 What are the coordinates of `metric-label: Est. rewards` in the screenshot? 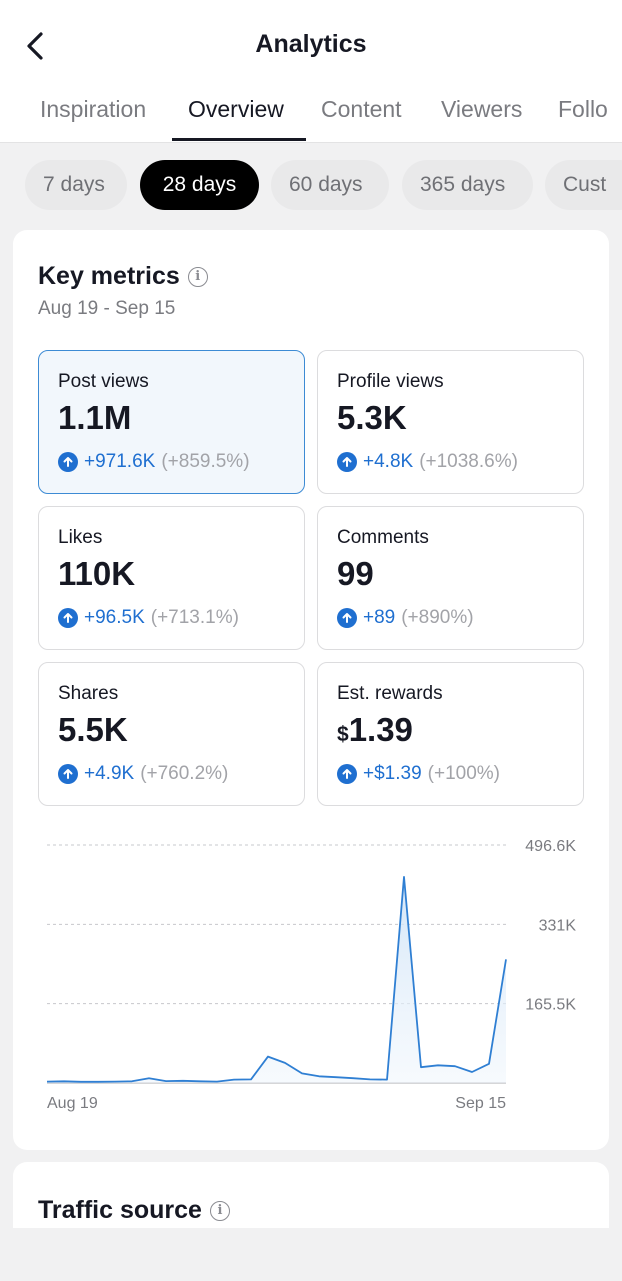 It's located at (390, 693).